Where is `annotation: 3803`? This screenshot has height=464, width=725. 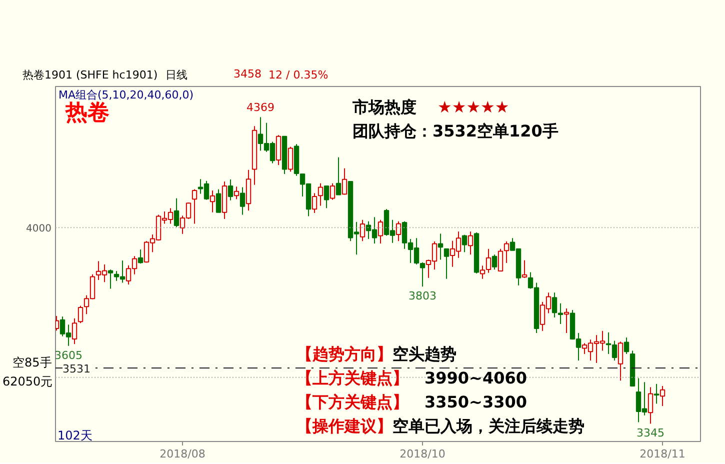
annotation: 3803 is located at coordinates (422, 296).